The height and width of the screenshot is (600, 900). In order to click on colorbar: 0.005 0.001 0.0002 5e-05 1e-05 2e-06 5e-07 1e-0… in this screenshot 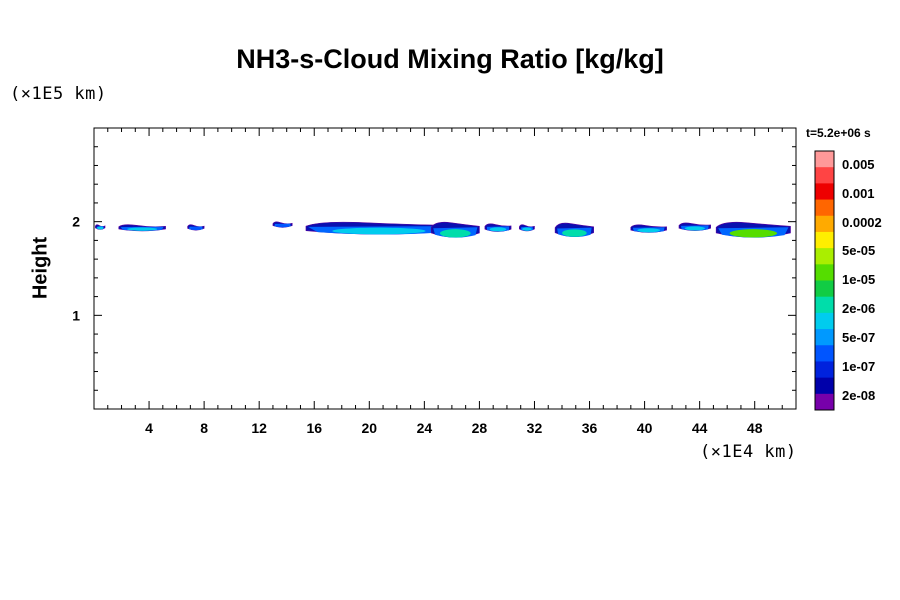, I will do `click(848, 280)`.